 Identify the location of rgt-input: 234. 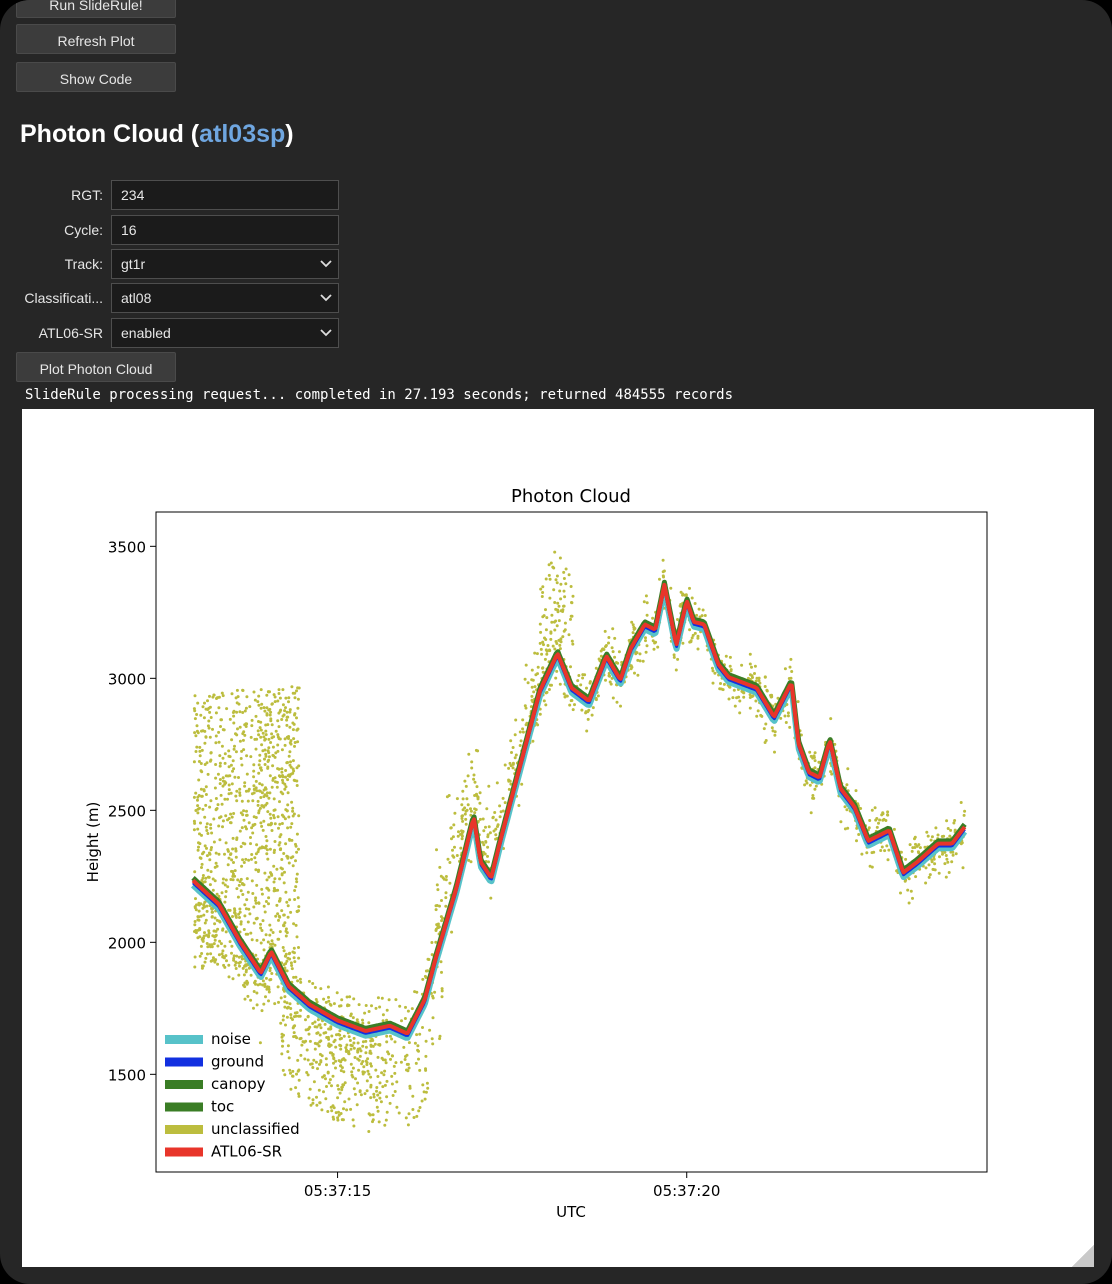
(225, 195).